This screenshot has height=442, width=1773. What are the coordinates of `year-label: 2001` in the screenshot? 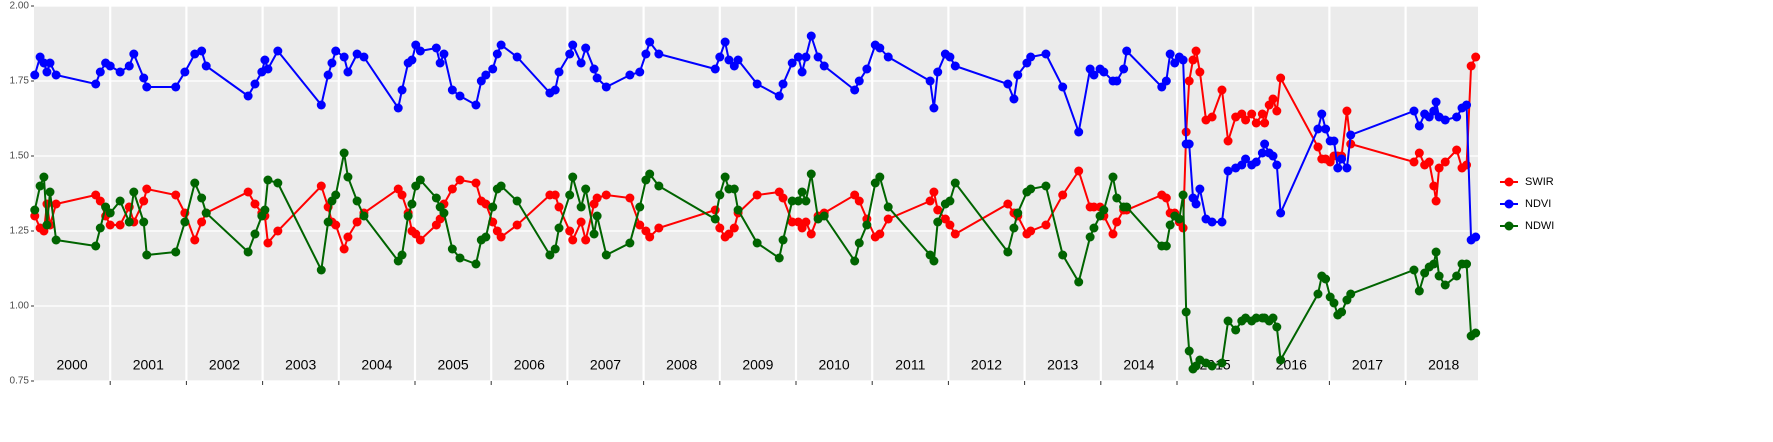 It's located at (148, 365).